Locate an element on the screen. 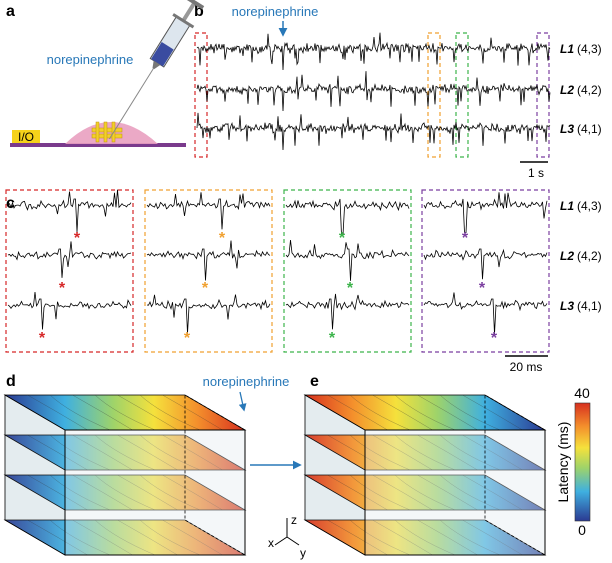 Image resolution: width=612 pixels, height=563 pixels. panel-label: c is located at coordinates (10, 203).